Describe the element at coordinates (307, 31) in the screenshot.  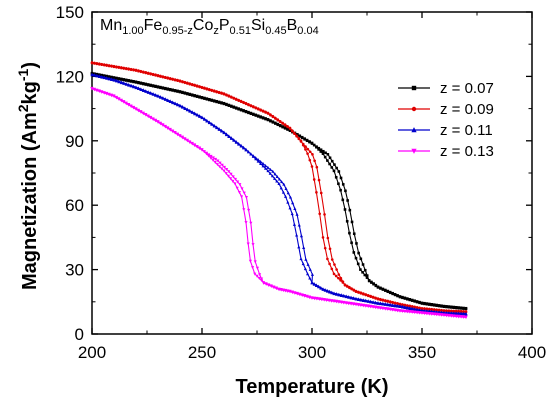
I see `formula-subscript: 0.04` at that location.